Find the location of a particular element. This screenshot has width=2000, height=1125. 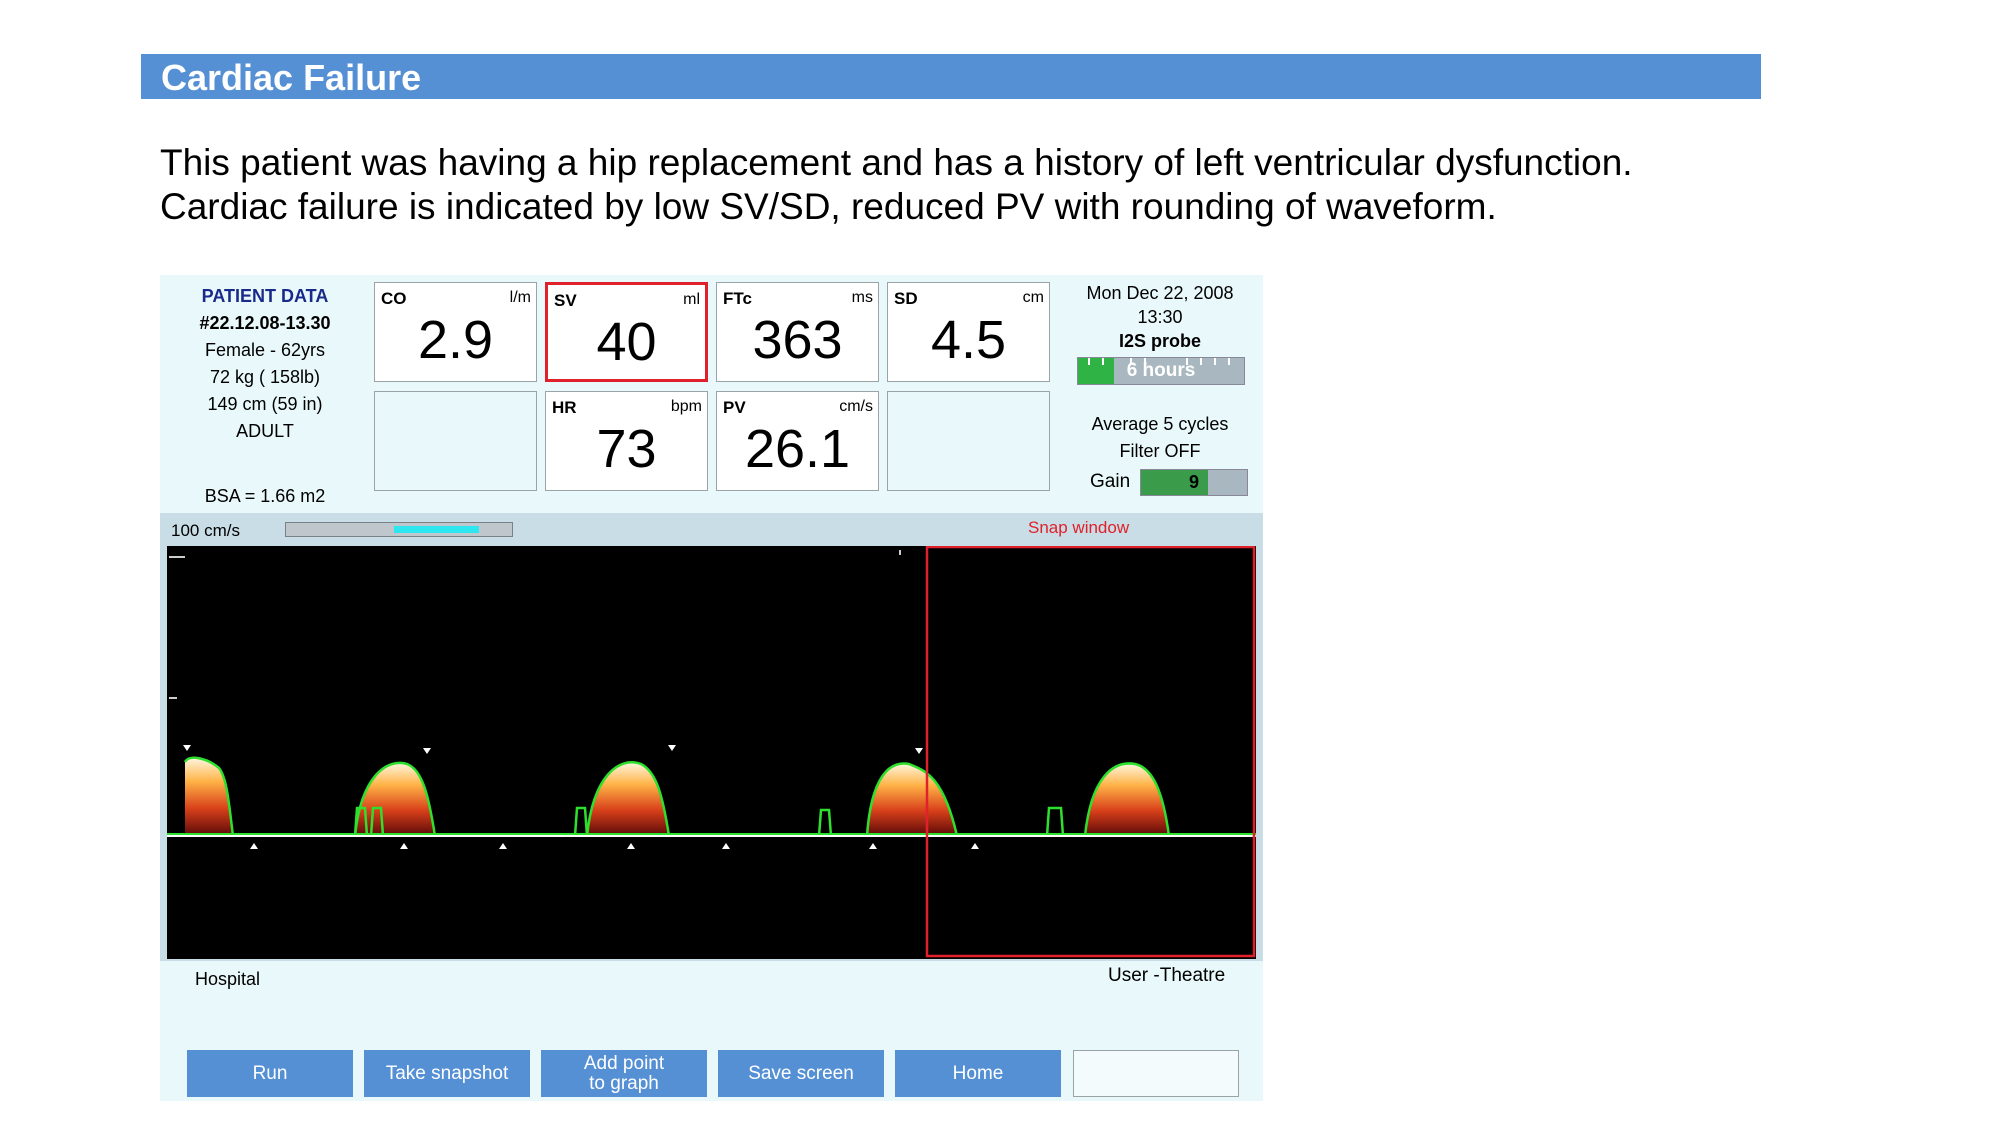

add-point-button: Add point to graph is located at coordinates (624, 1073).